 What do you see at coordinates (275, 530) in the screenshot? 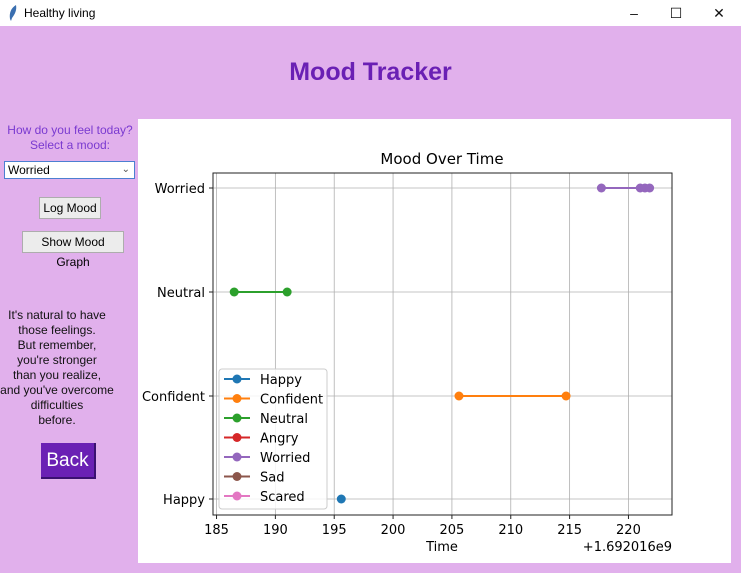
I see `x-tick-label: 190` at bounding box center [275, 530].